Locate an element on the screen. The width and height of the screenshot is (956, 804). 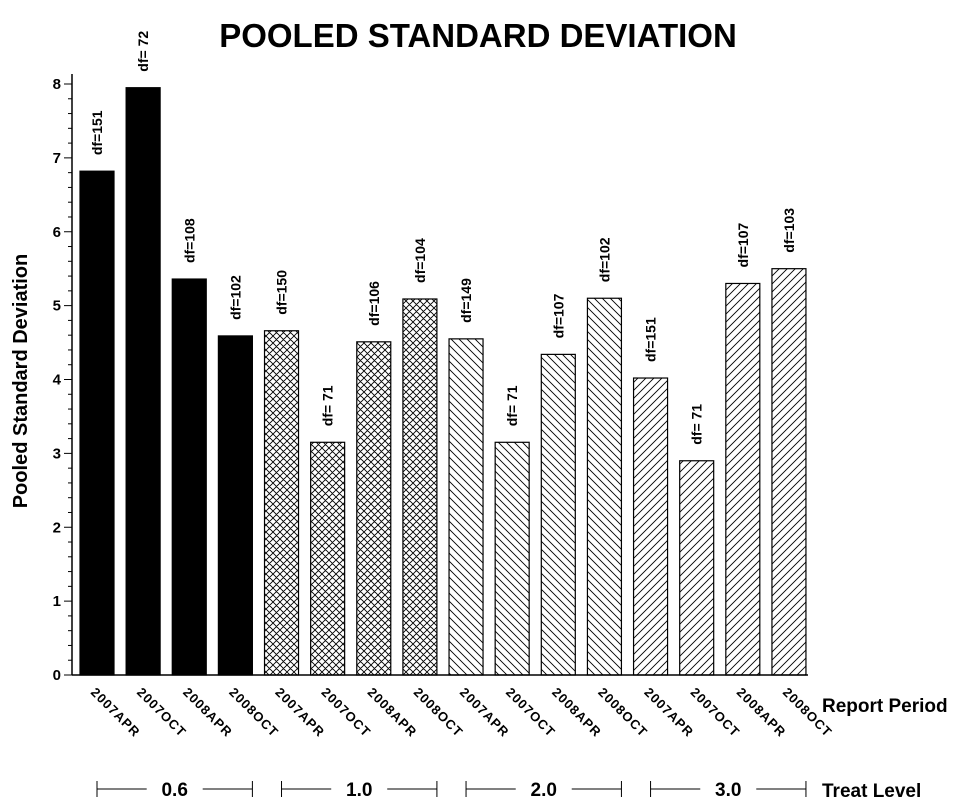
df-label: df=106 is located at coordinates (374, 303).